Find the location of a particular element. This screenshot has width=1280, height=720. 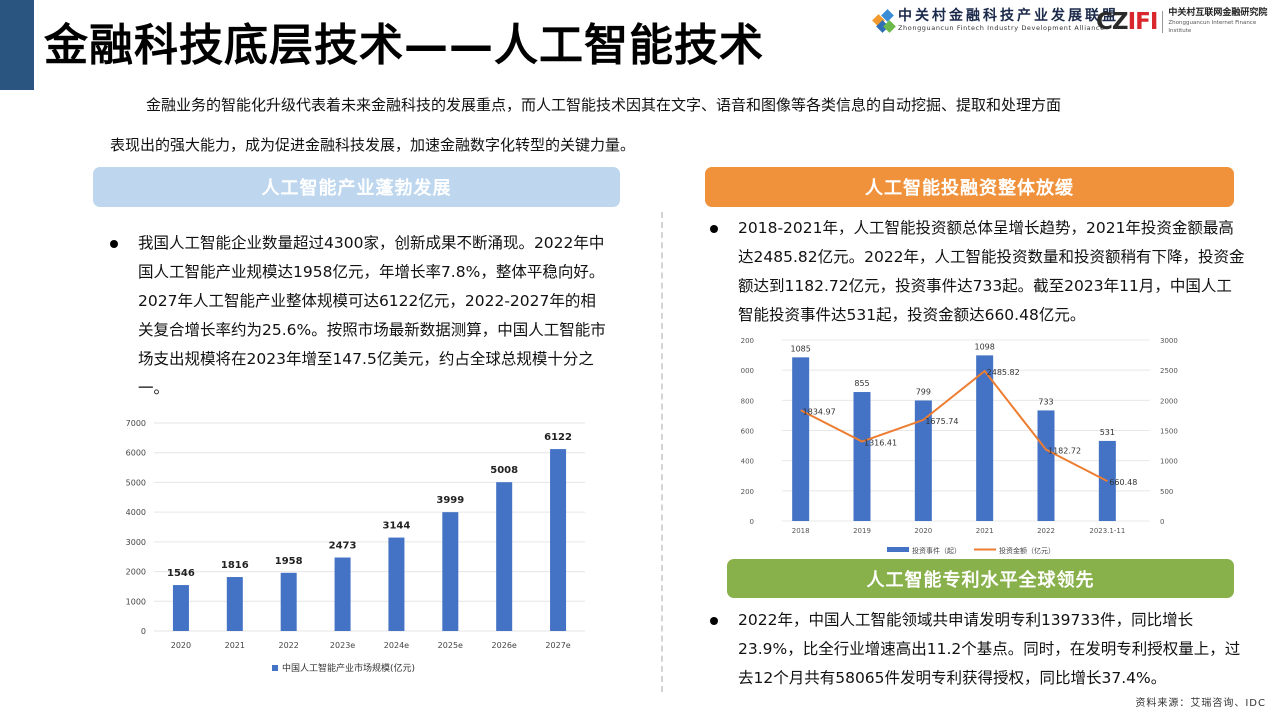

svg-text: 200 is located at coordinates (747, 492).